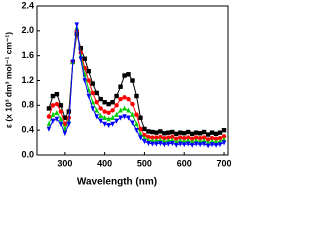 The height and width of the screenshot is (240, 320). I want to click on y-tick-label: 1.2, so click(27, 80).